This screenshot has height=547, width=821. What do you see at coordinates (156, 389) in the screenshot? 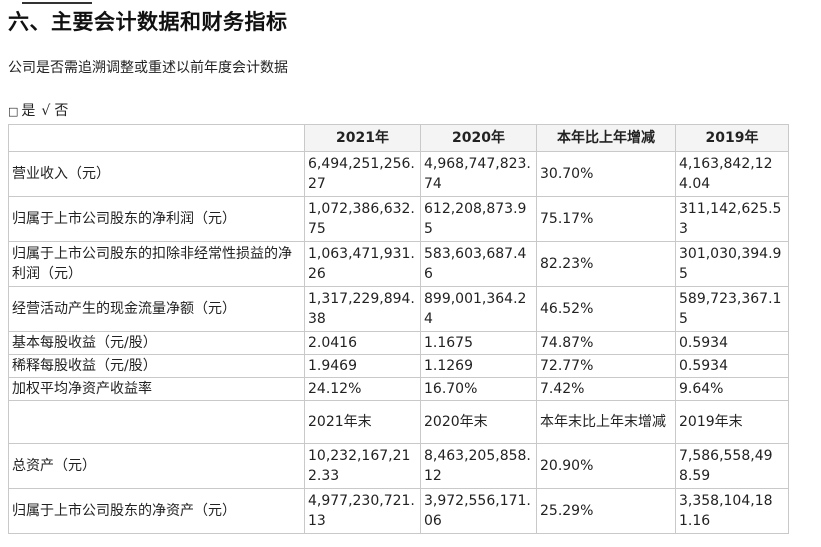
I see `row-label: 加权平均净资产收益率` at bounding box center [156, 389].